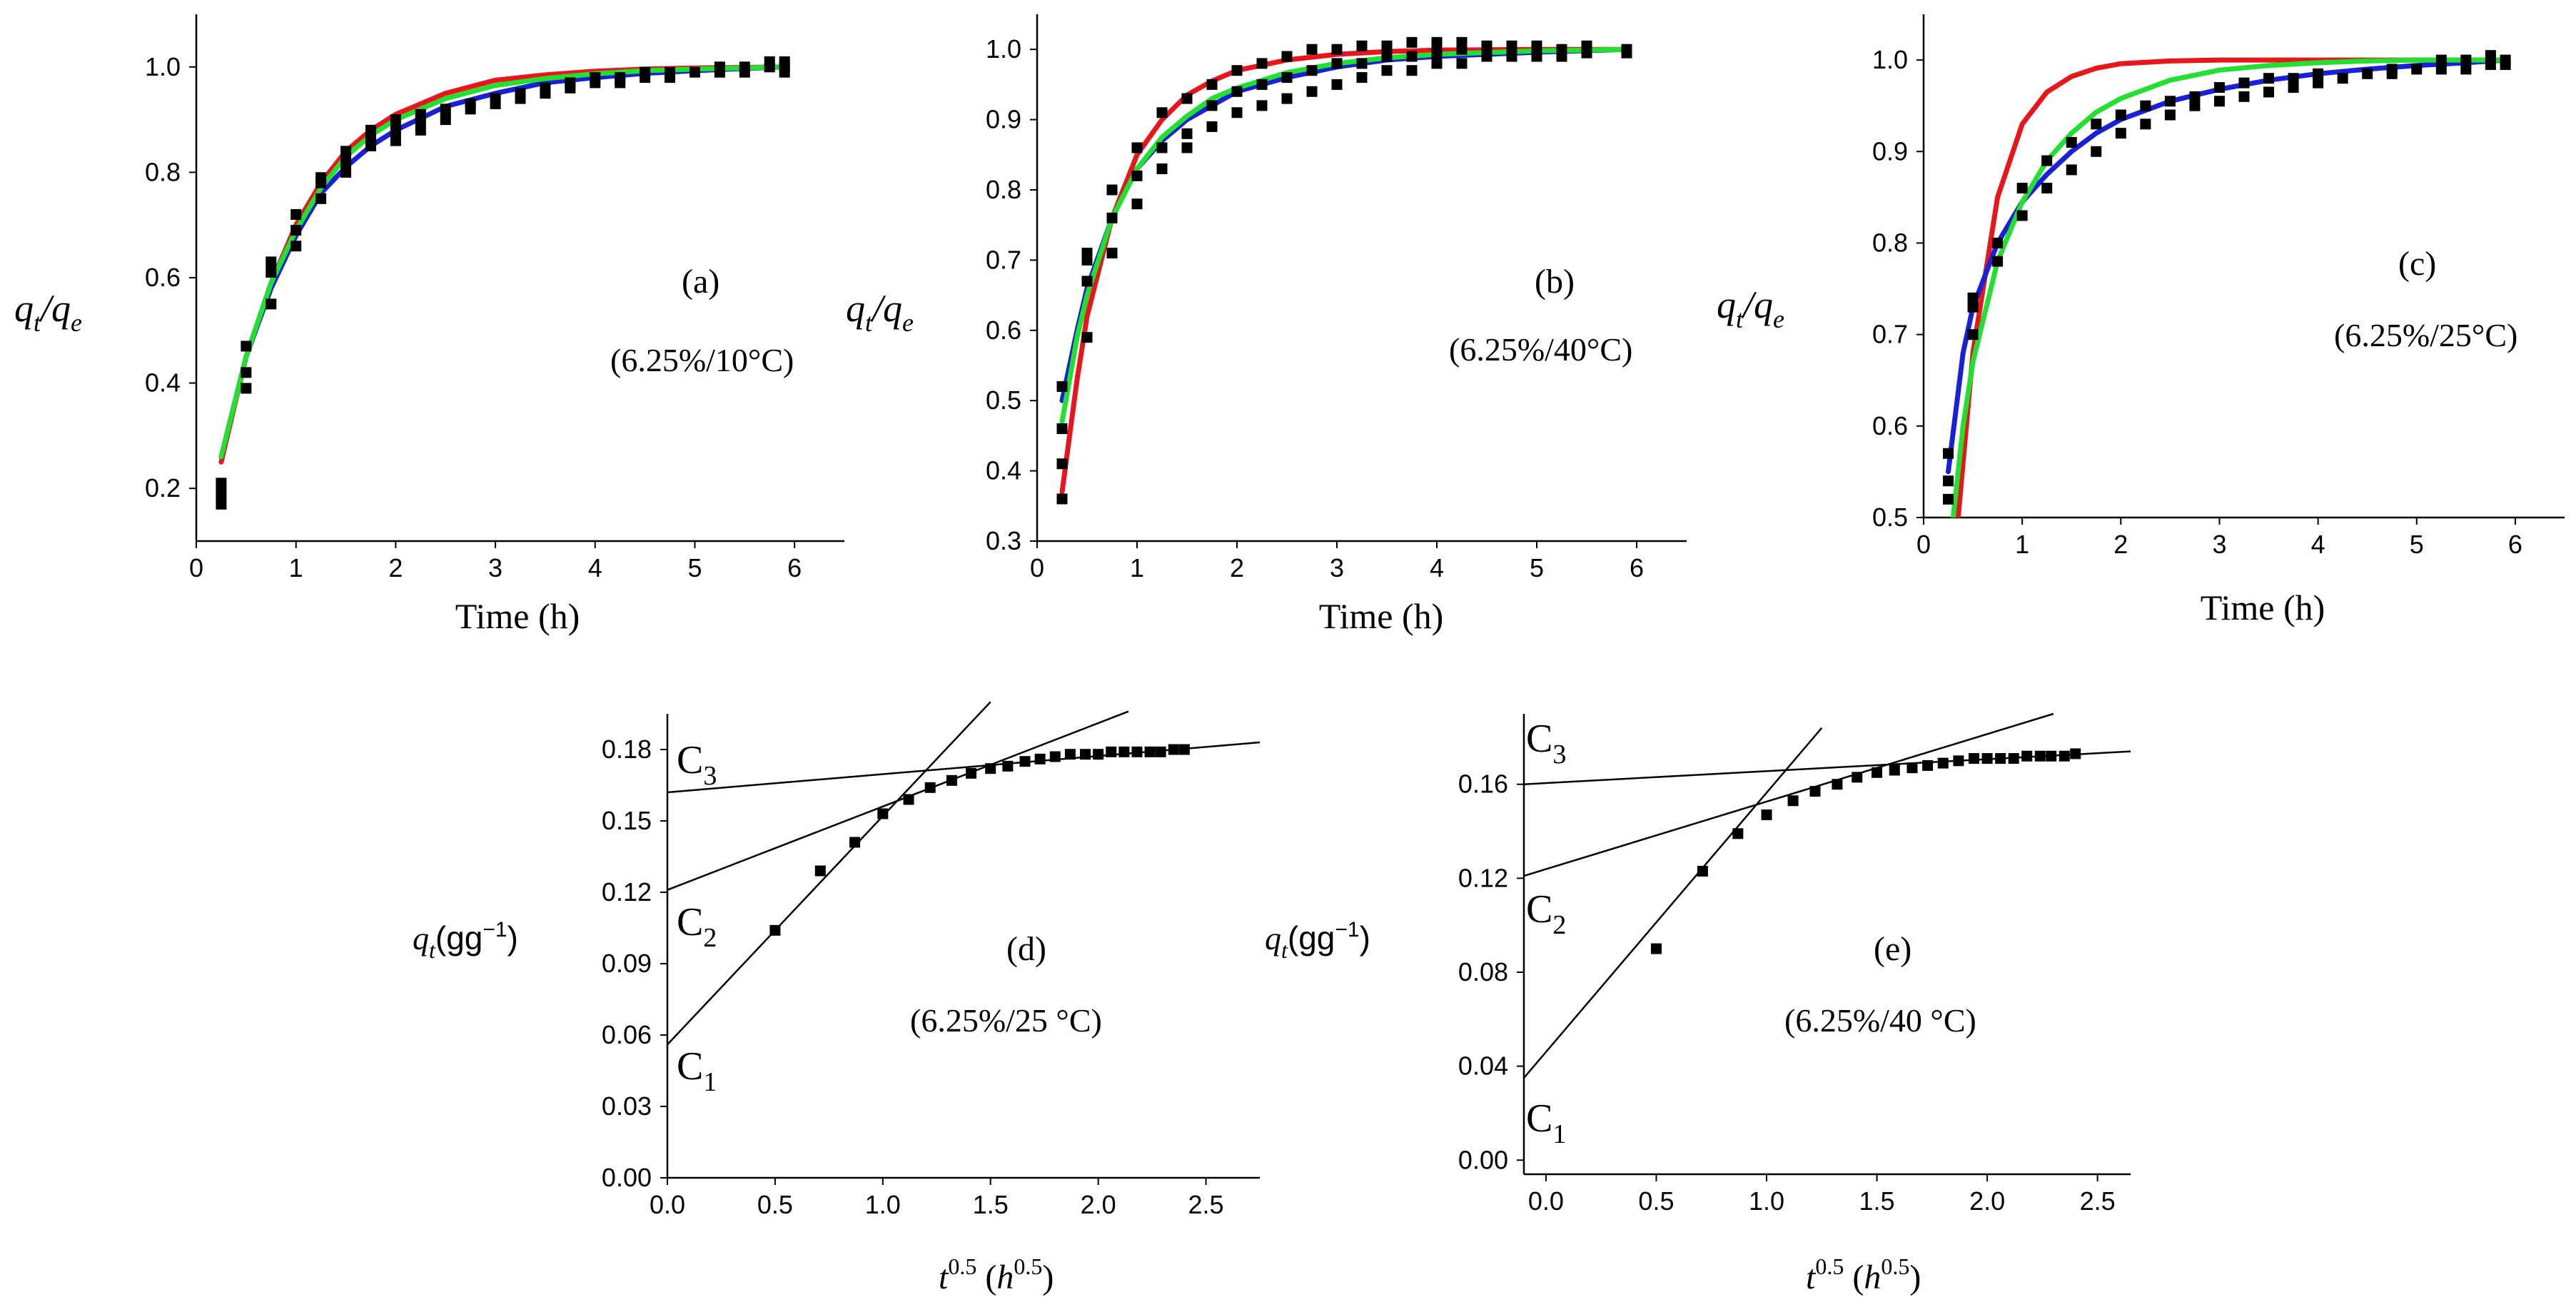 The image size is (2576, 1312). What do you see at coordinates (1555, 282) in the screenshot?
I see `panel-b-label: (b)` at bounding box center [1555, 282].